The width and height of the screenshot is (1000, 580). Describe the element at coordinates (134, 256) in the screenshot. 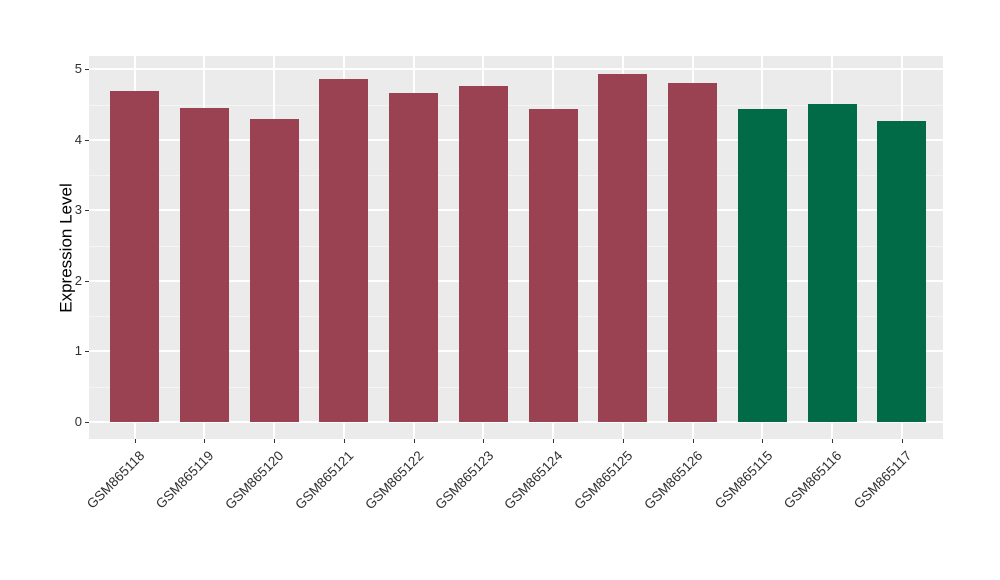

I see `bar-GSM865118` at that location.